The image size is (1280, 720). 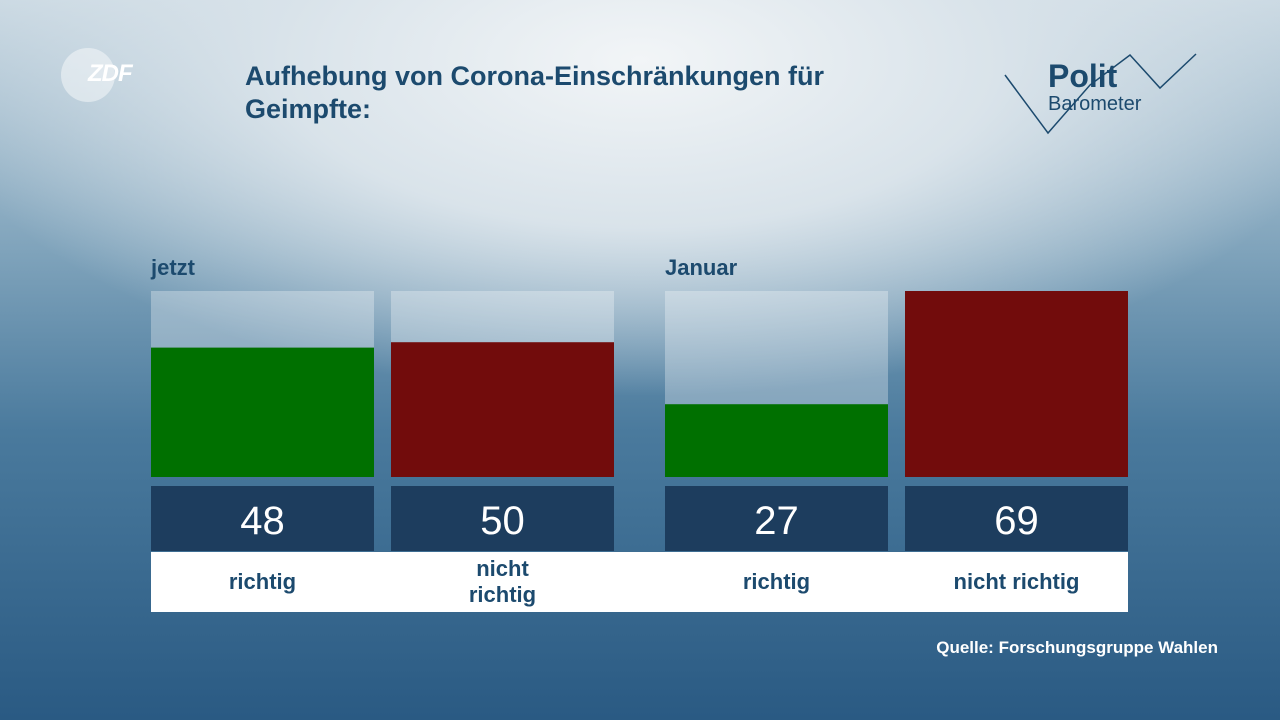 What do you see at coordinates (110, 73) in the screenshot?
I see `channel-logo: ZDF` at bounding box center [110, 73].